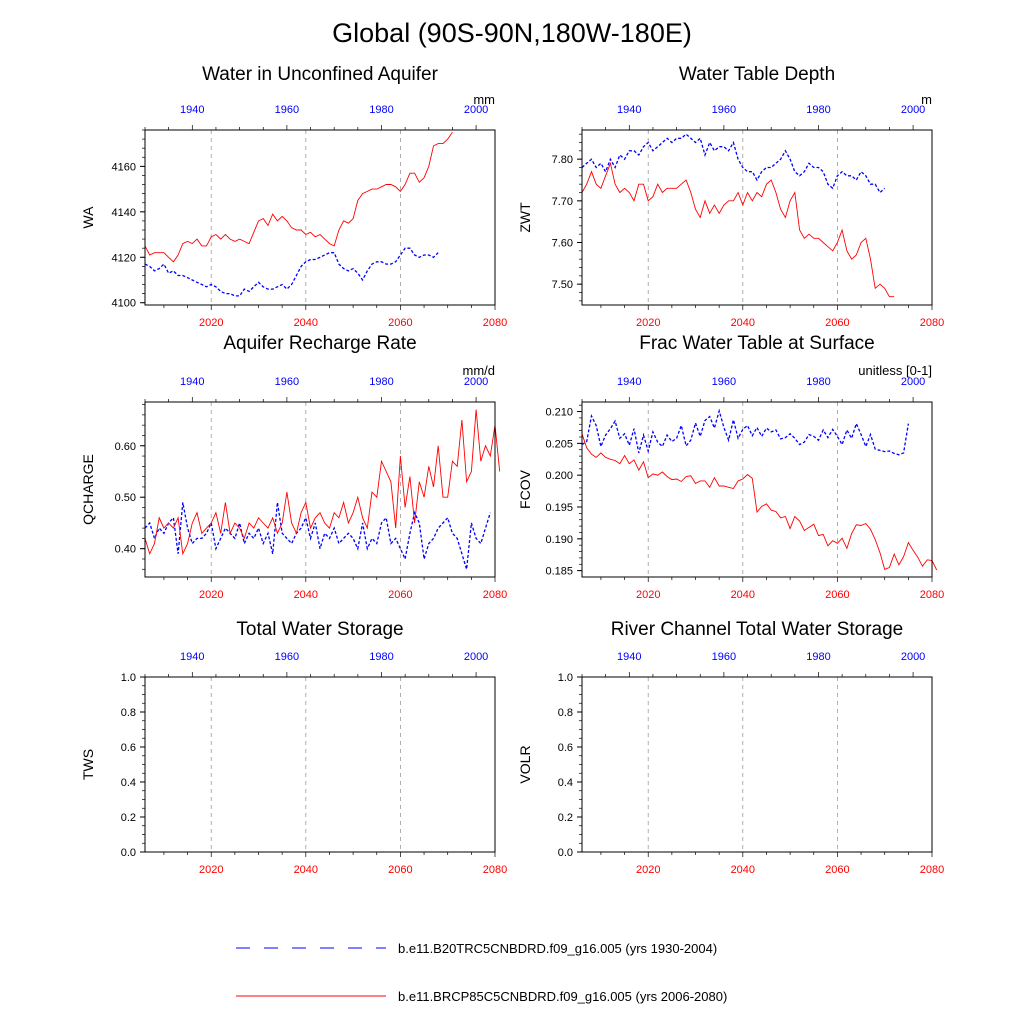  Describe the element at coordinates (124, 167) in the screenshot. I see `y-tick-label: 4160` at that location.